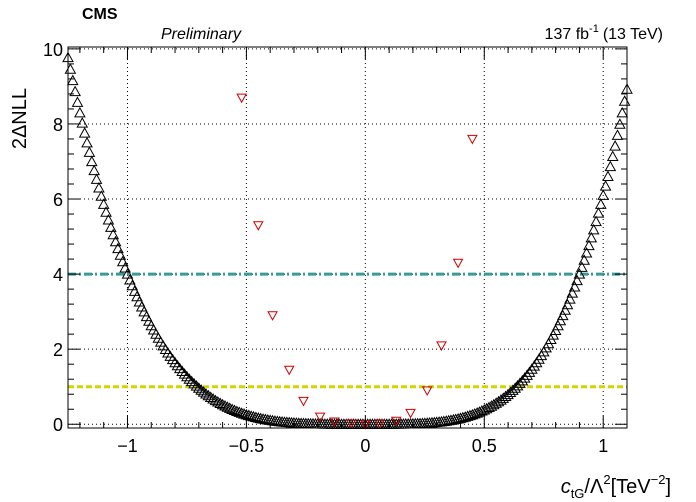 Image resolution: width=696 pixels, height=502 pixels. I want to click on preliminary-label: Preliminary, so click(201, 34).